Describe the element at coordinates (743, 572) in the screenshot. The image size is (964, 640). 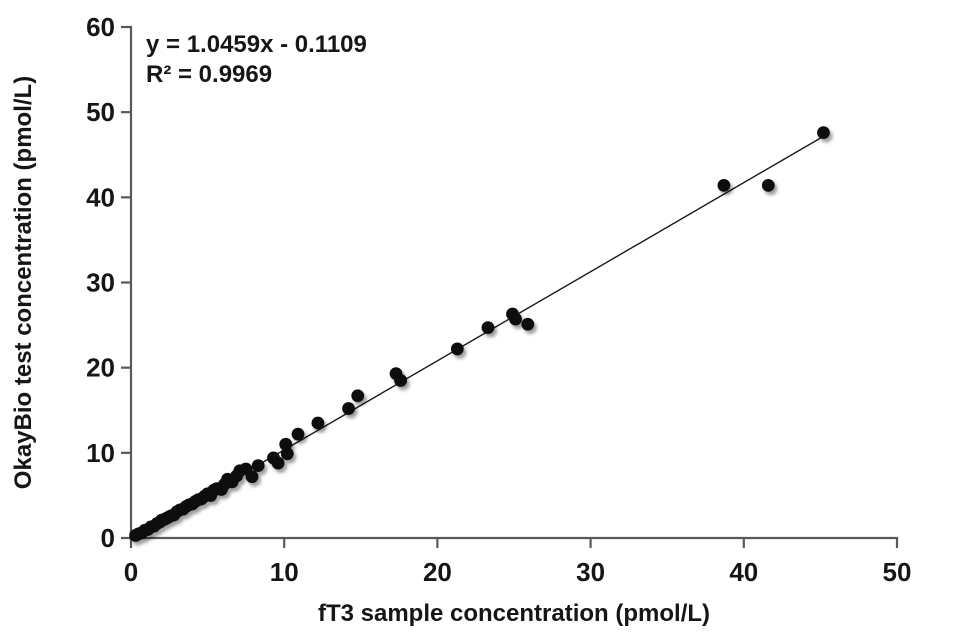
I see `x-tick-label: 40` at that location.